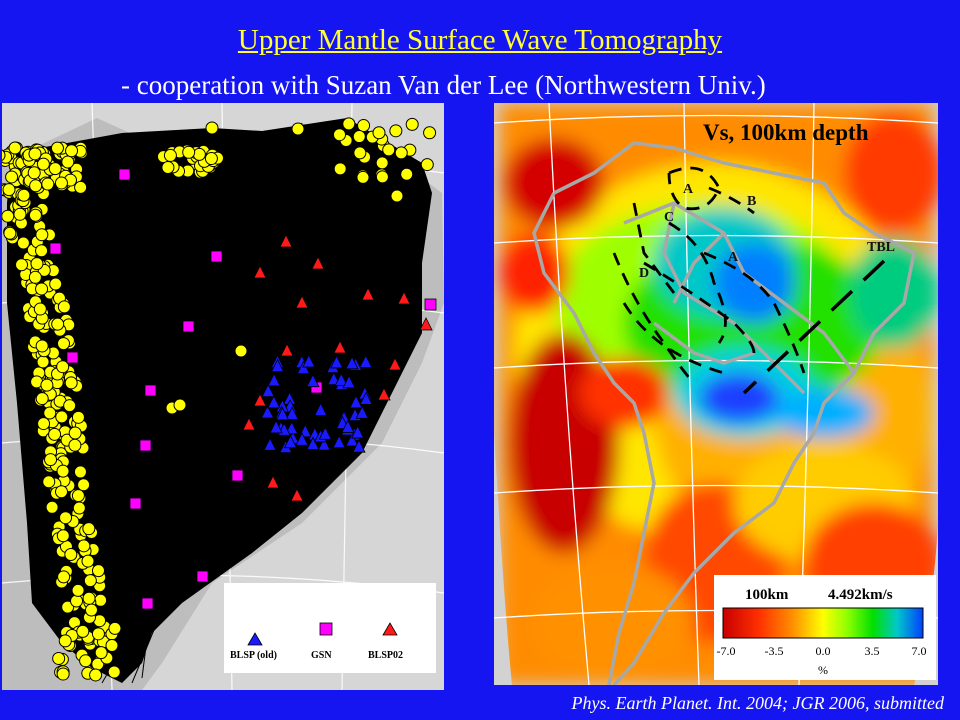  What do you see at coordinates (385, 655) in the screenshot?
I see `legend-label-blsp02: BLSP02` at bounding box center [385, 655].